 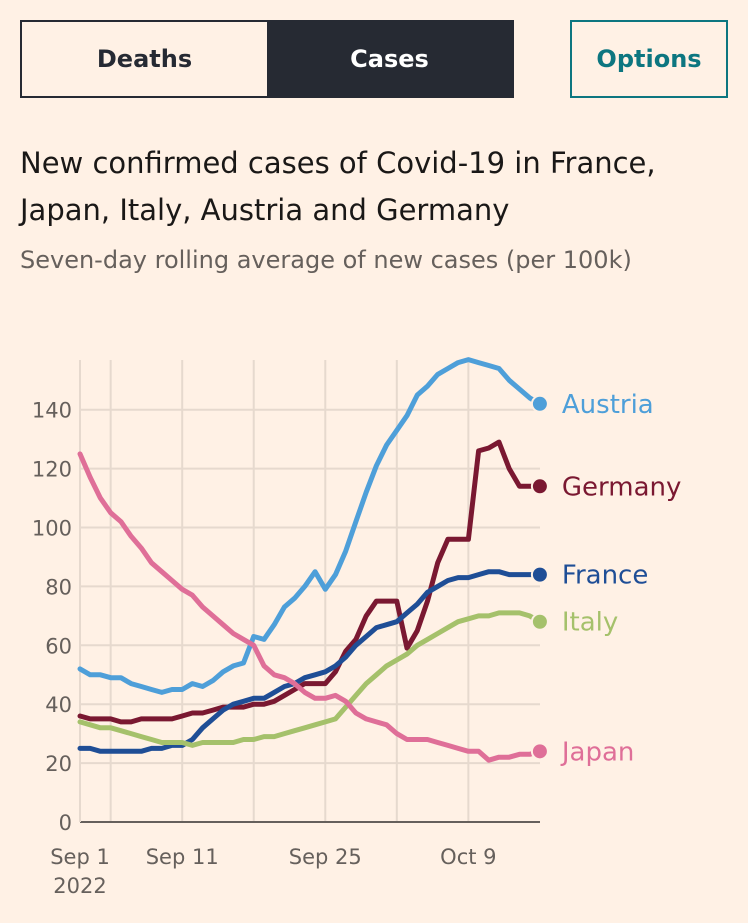 What do you see at coordinates (58, 764) in the screenshot?
I see `y-tick-label: 20` at bounding box center [58, 764].